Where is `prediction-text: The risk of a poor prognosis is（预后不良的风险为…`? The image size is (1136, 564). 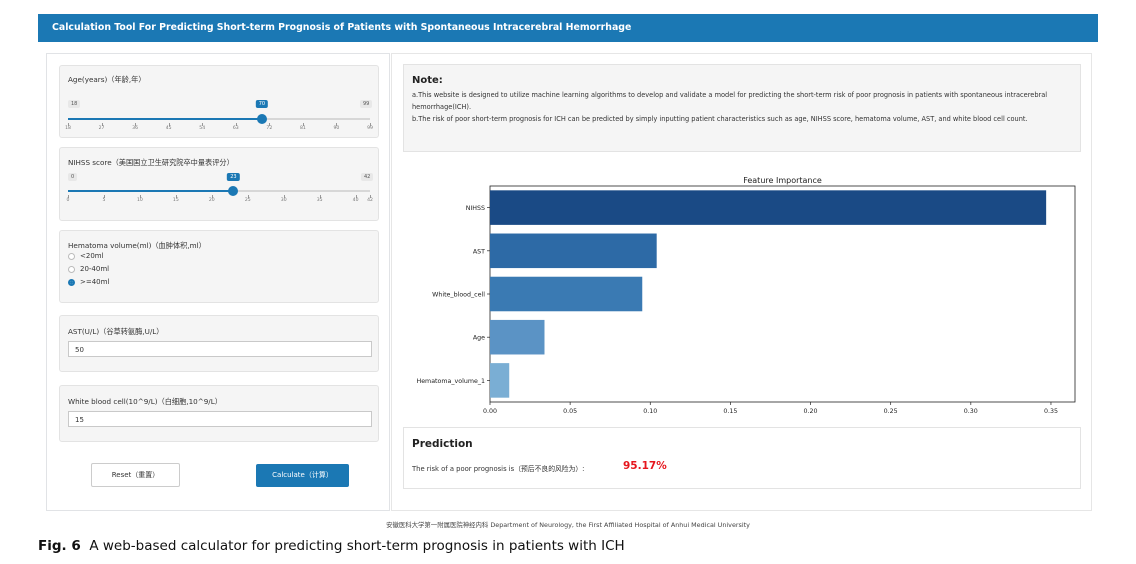 prediction-text: The risk of a poor prognosis is（预后不良的风险为… is located at coordinates (498, 469).